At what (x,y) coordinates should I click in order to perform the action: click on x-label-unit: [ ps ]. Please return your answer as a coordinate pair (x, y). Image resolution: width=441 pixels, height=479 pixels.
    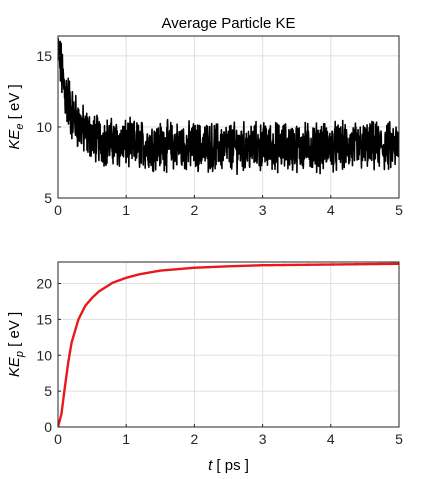
    Looking at the image, I should click on (230, 465).